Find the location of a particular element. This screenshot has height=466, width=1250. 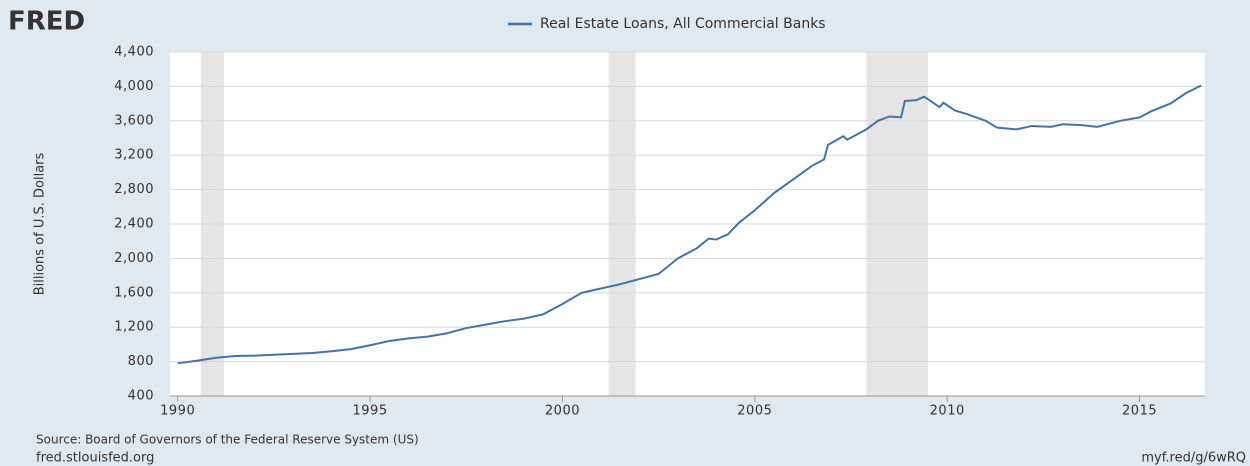

x-tick-label: 2015 is located at coordinates (1139, 411).